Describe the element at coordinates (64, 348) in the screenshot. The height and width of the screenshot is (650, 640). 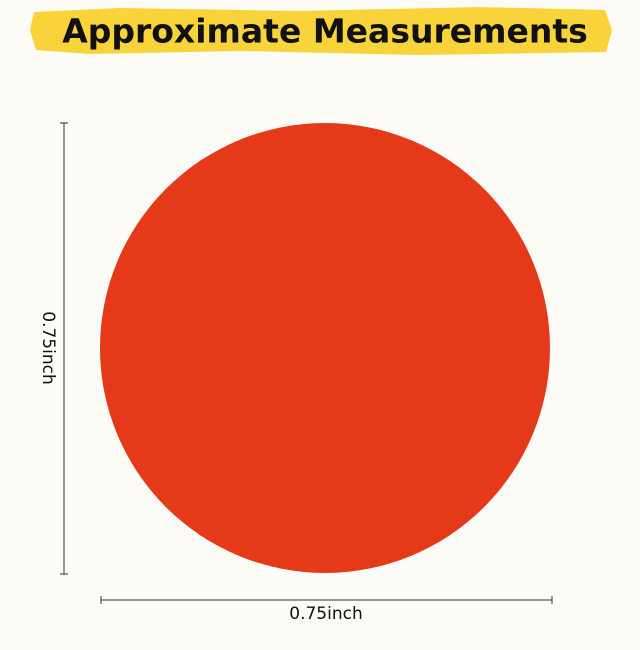
I see `height-dimension-line` at that location.